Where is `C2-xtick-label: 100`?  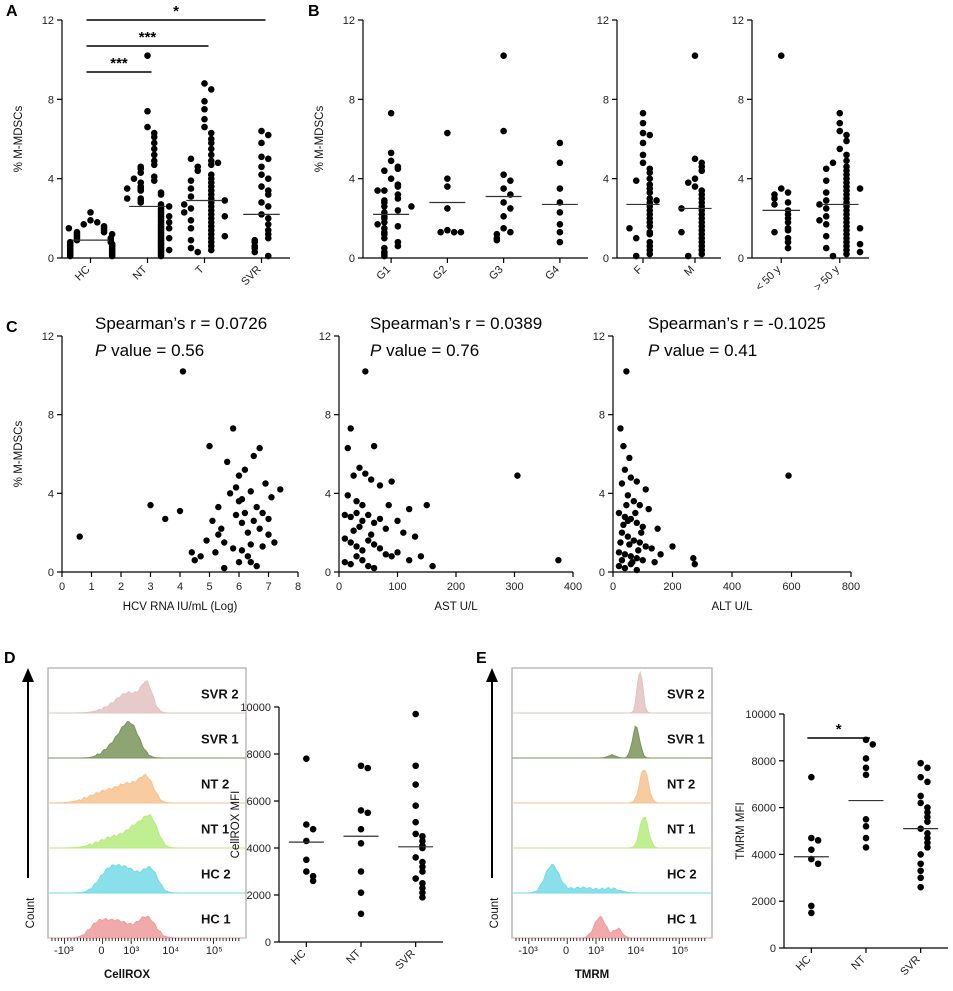
C2-xtick-label: 100 is located at coordinates (397, 587).